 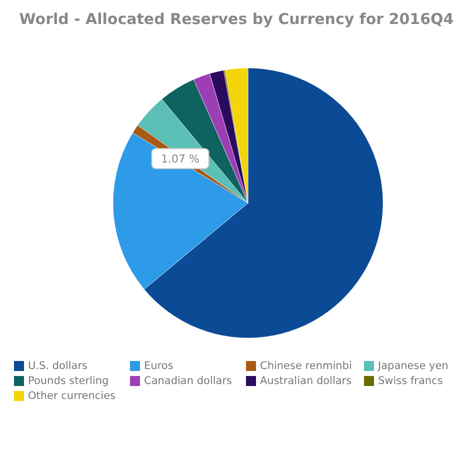 I want to click on chart-title: World - Allocated Reserves by Currency for 2016Q4, so click(x=236, y=19).